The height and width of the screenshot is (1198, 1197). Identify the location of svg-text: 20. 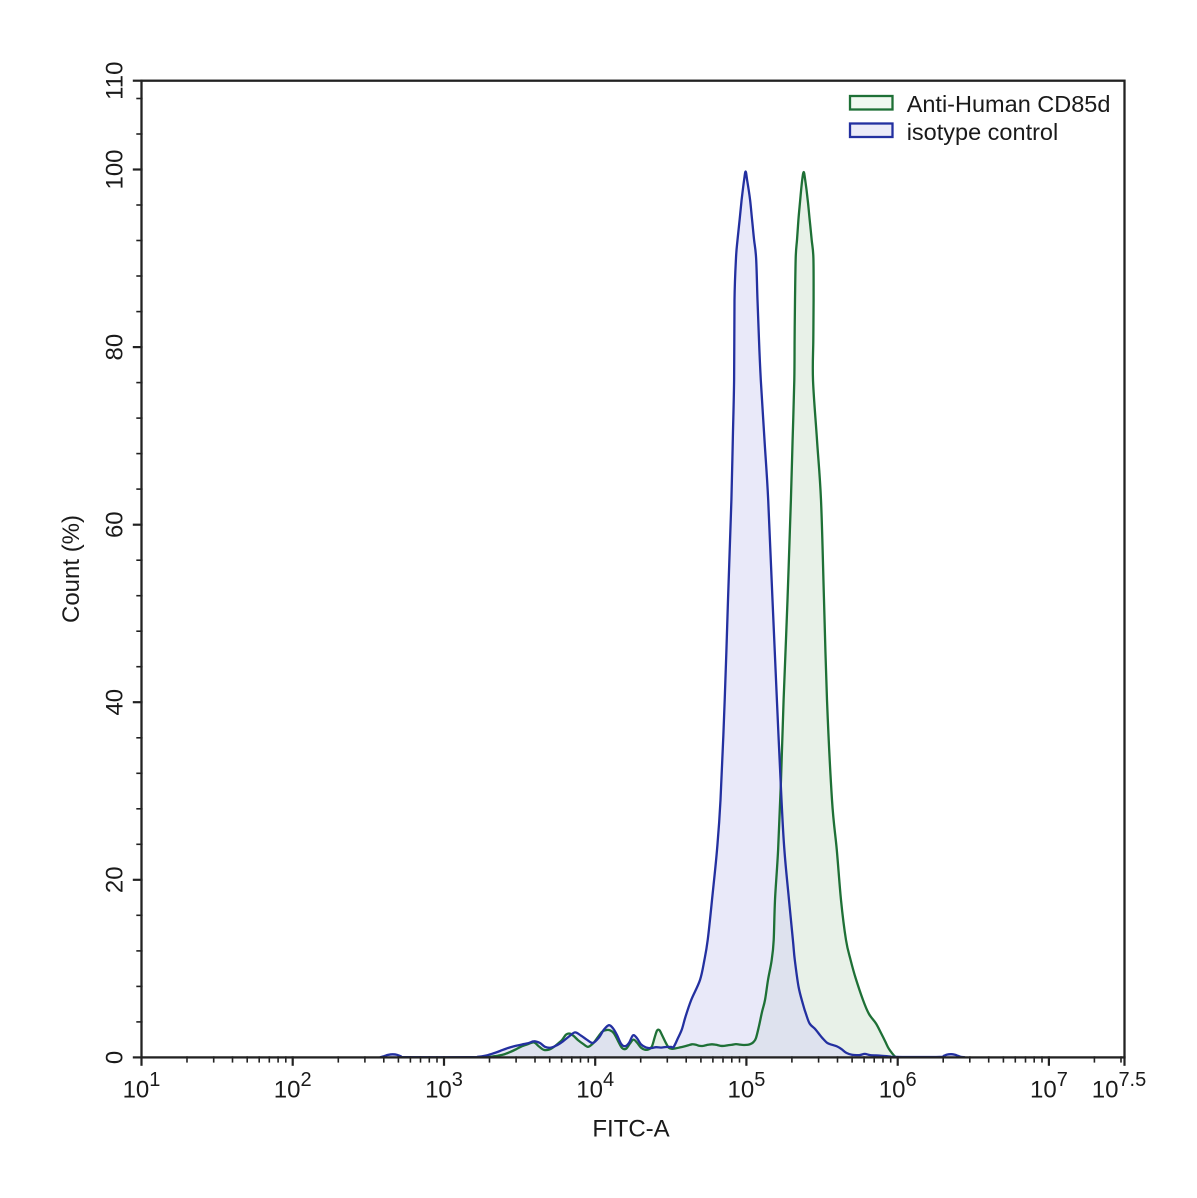
(115, 879).